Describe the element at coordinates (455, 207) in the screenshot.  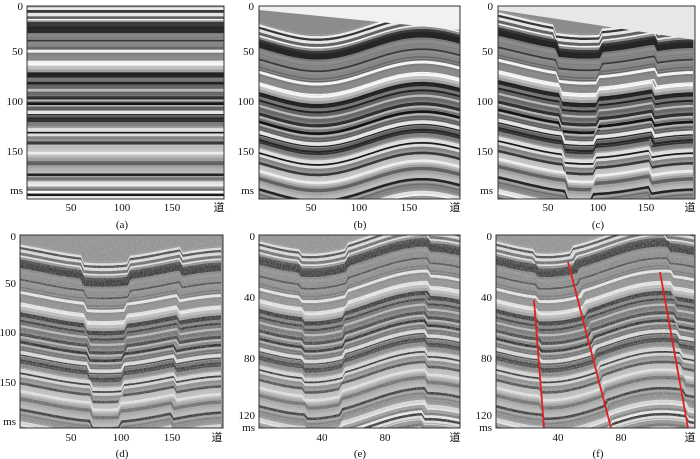
I see `panel-b-xtick-unit: 道` at that location.